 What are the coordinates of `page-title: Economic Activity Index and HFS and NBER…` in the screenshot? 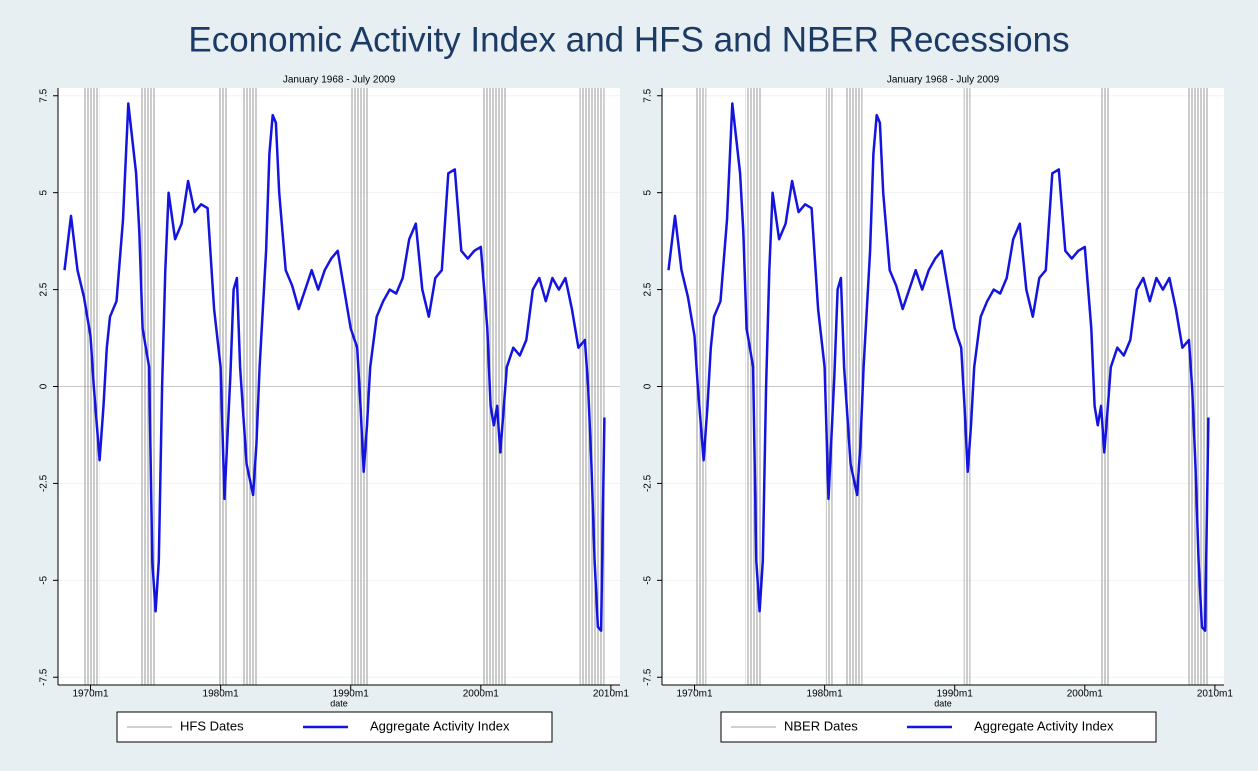 It's located at (628, 39).